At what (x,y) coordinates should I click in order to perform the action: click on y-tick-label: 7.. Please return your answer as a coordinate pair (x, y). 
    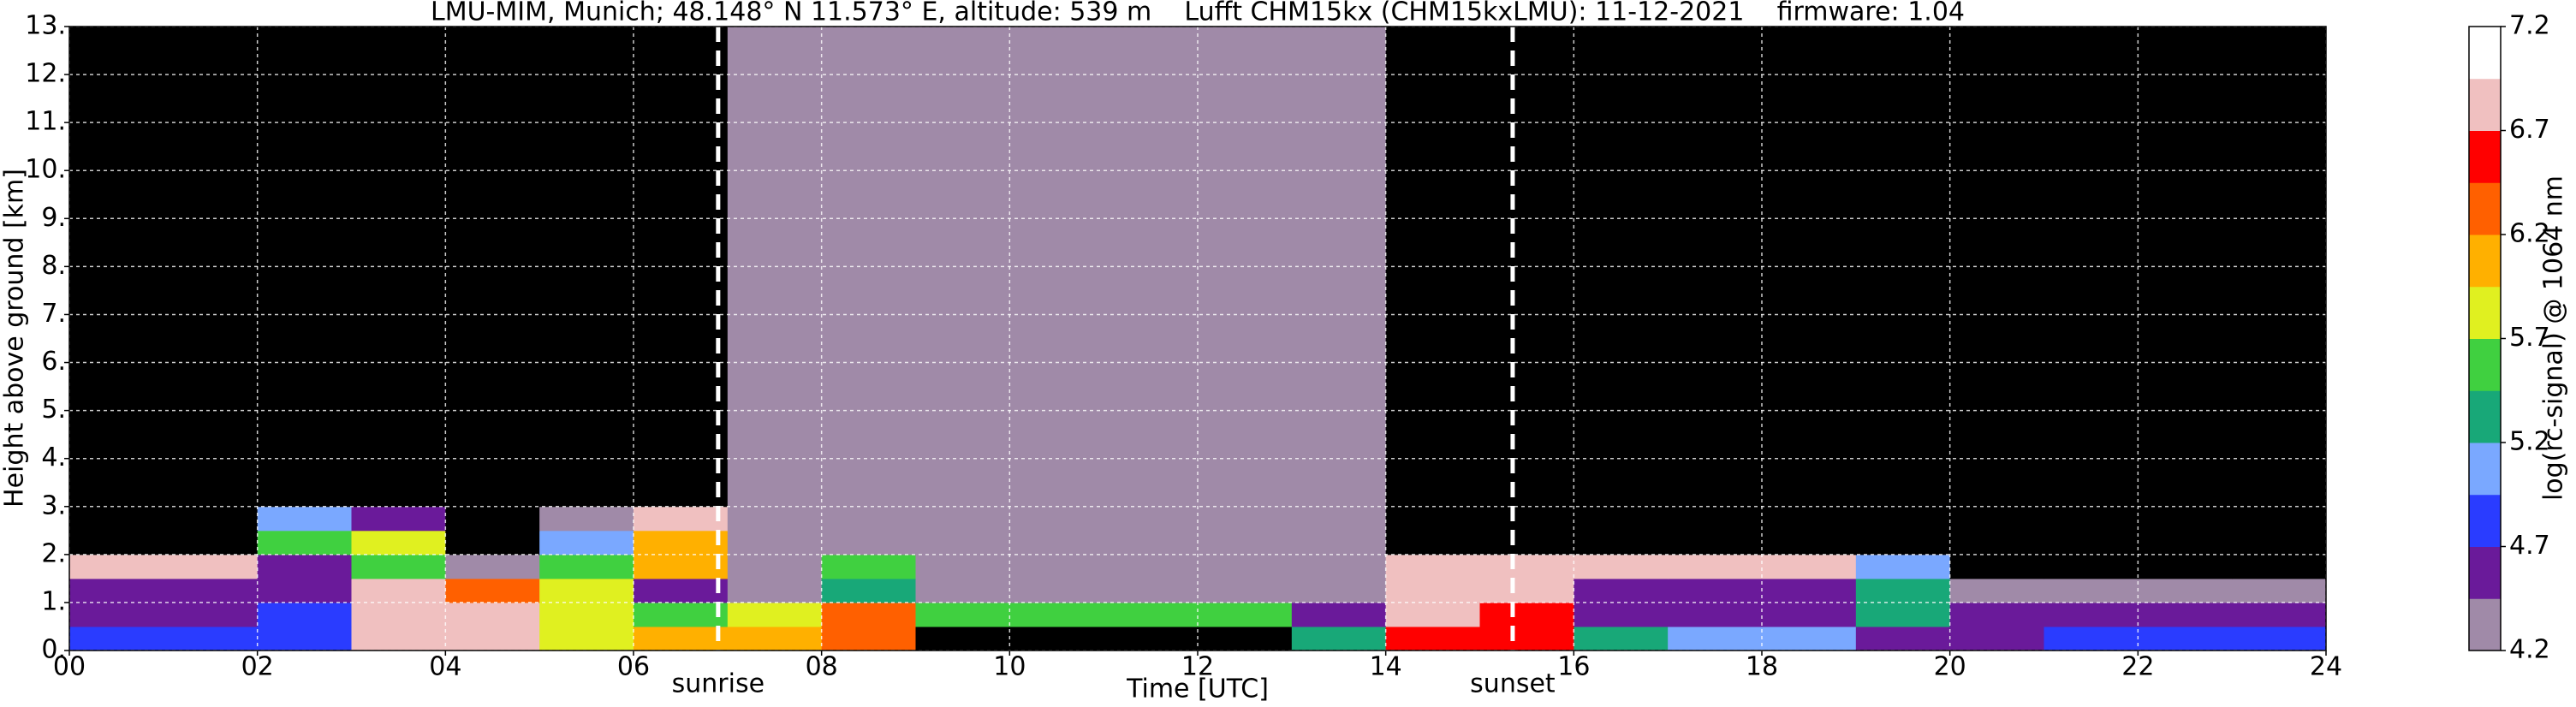
    Looking at the image, I should click on (54, 314).